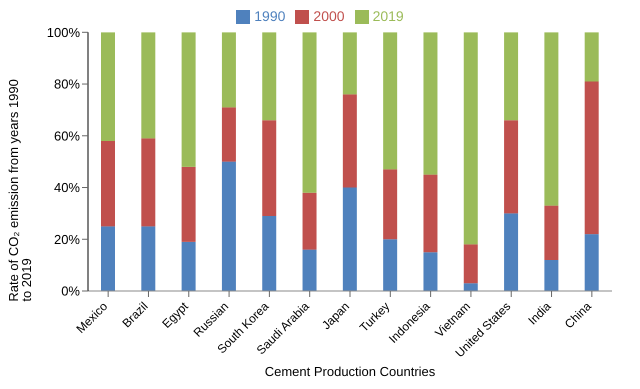  I want to click on y-tick-label: 100%, so click(63, 32).